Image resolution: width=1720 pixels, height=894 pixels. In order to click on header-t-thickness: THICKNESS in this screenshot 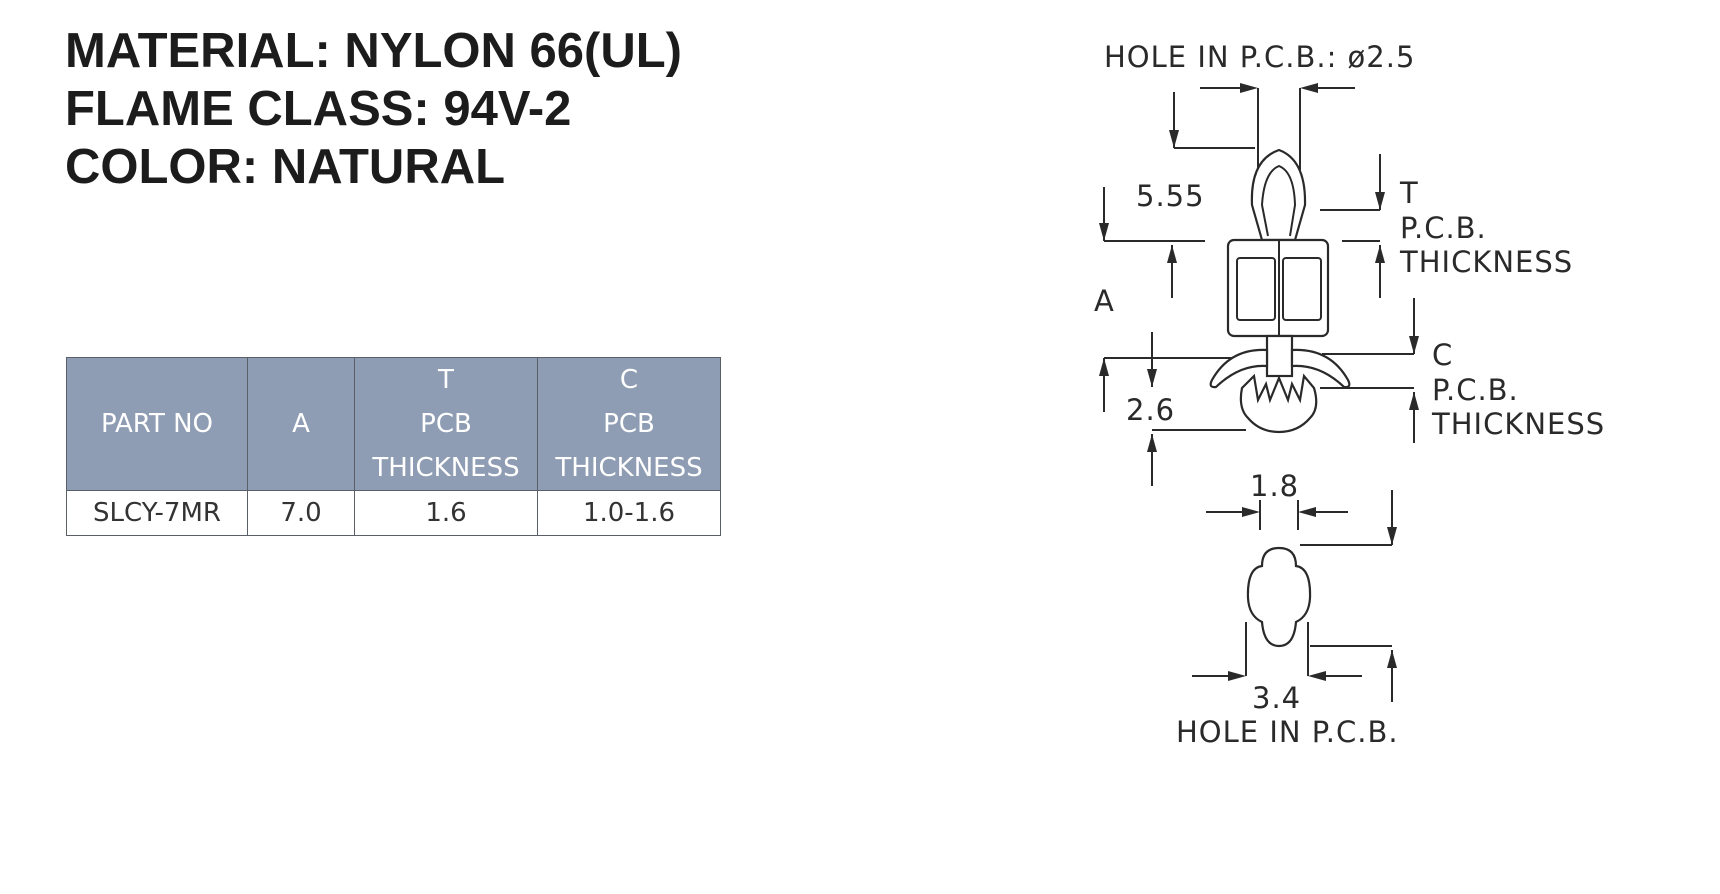, I will do `click(446, 468)`.